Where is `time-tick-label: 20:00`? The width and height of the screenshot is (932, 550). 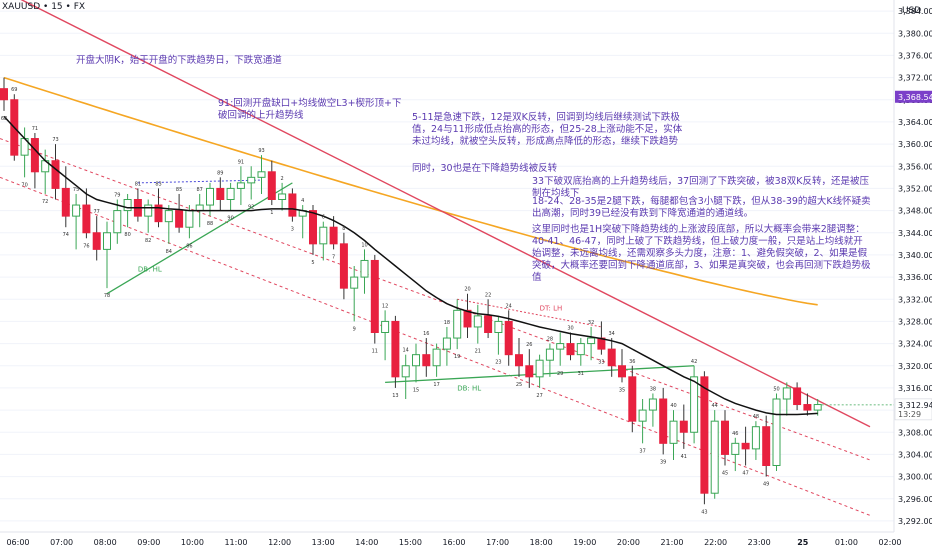
time-tick-label: 20:00 is located at coordinates (628, 542).